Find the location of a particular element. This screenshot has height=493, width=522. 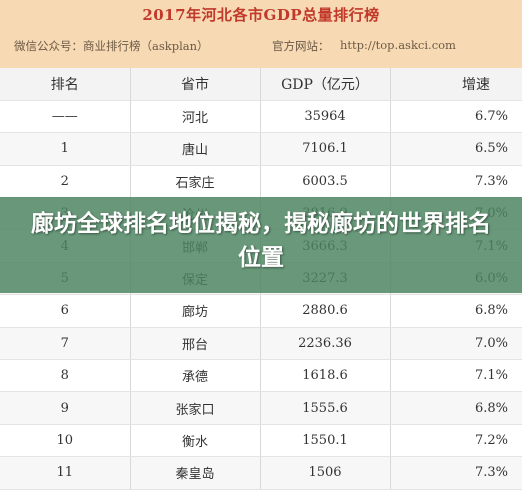

growth-cell: 6.7% is located at coordinates (456, 117).